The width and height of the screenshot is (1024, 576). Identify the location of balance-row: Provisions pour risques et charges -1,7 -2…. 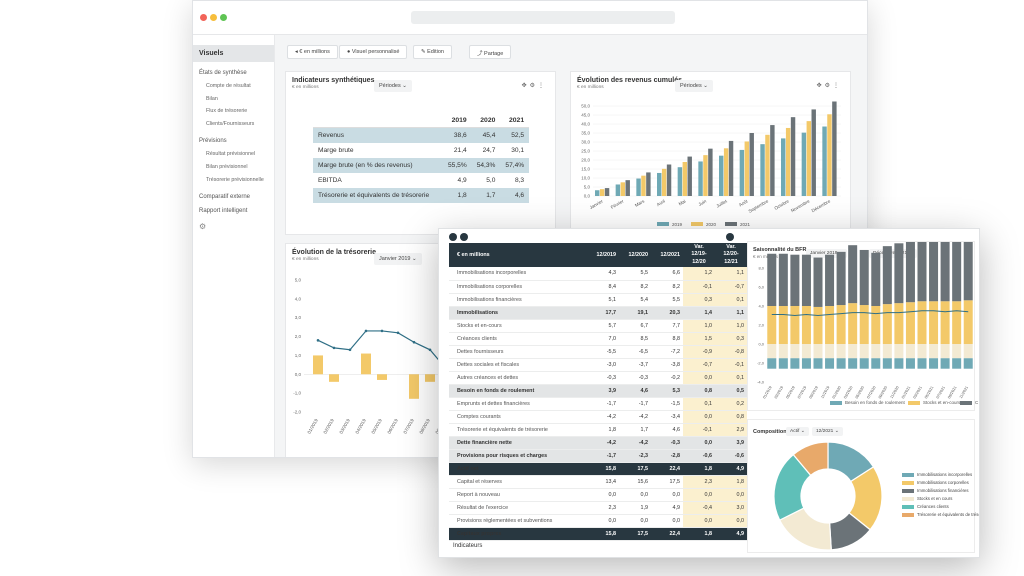
(598, 456).